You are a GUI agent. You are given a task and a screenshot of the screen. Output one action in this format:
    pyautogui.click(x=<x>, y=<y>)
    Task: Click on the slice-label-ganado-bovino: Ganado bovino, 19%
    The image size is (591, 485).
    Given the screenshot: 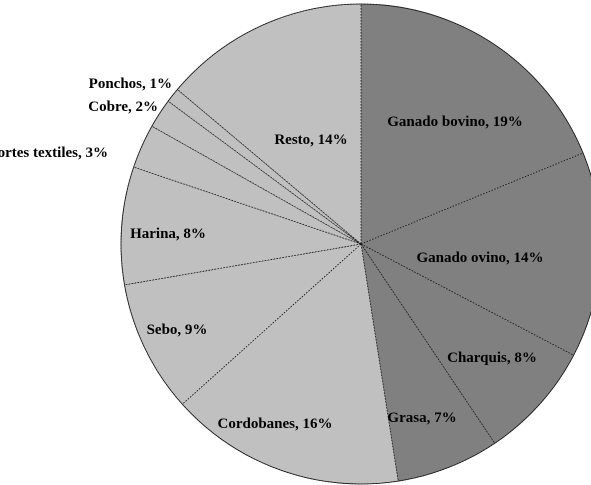 What is the action you would take?
    pyautogui.click(x=454, y=122)
    